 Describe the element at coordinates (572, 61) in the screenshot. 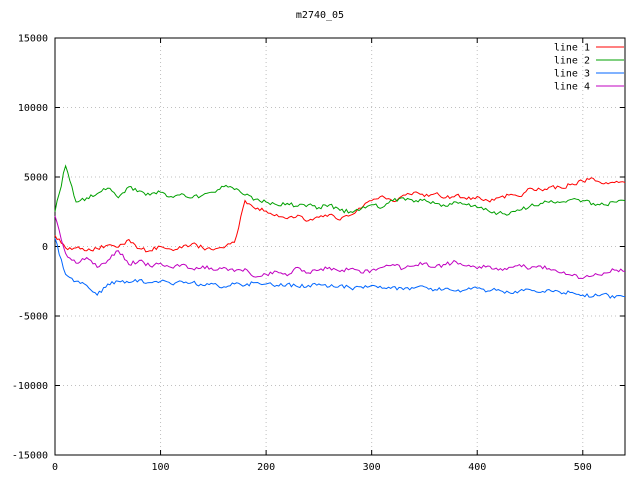

I see `legend-label-line-2: line 2` at that location.